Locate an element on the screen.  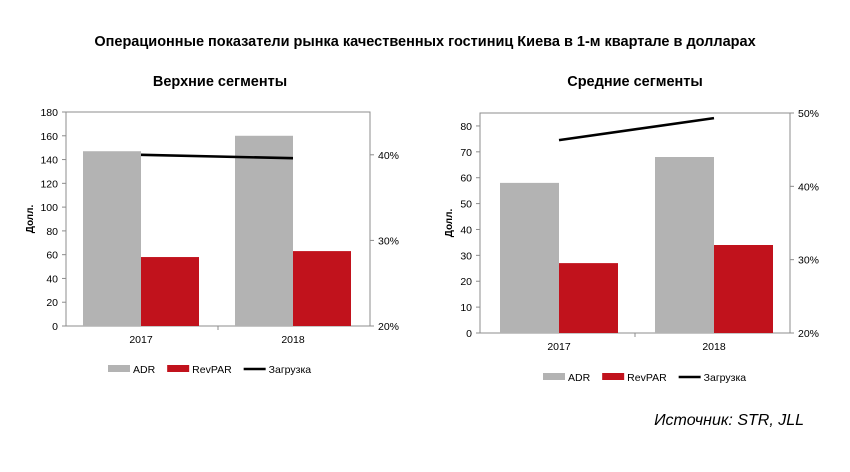
chart-title-upper: Верхние сегменты is located at coordinates (220, 82).